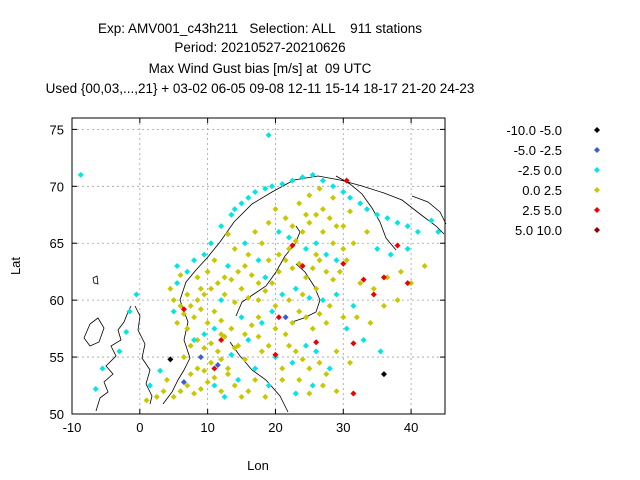  What do you see at coordinates (57, 357) in the screenshot?
I see `y-tick-label: 55` at bounding box center [57, 357].